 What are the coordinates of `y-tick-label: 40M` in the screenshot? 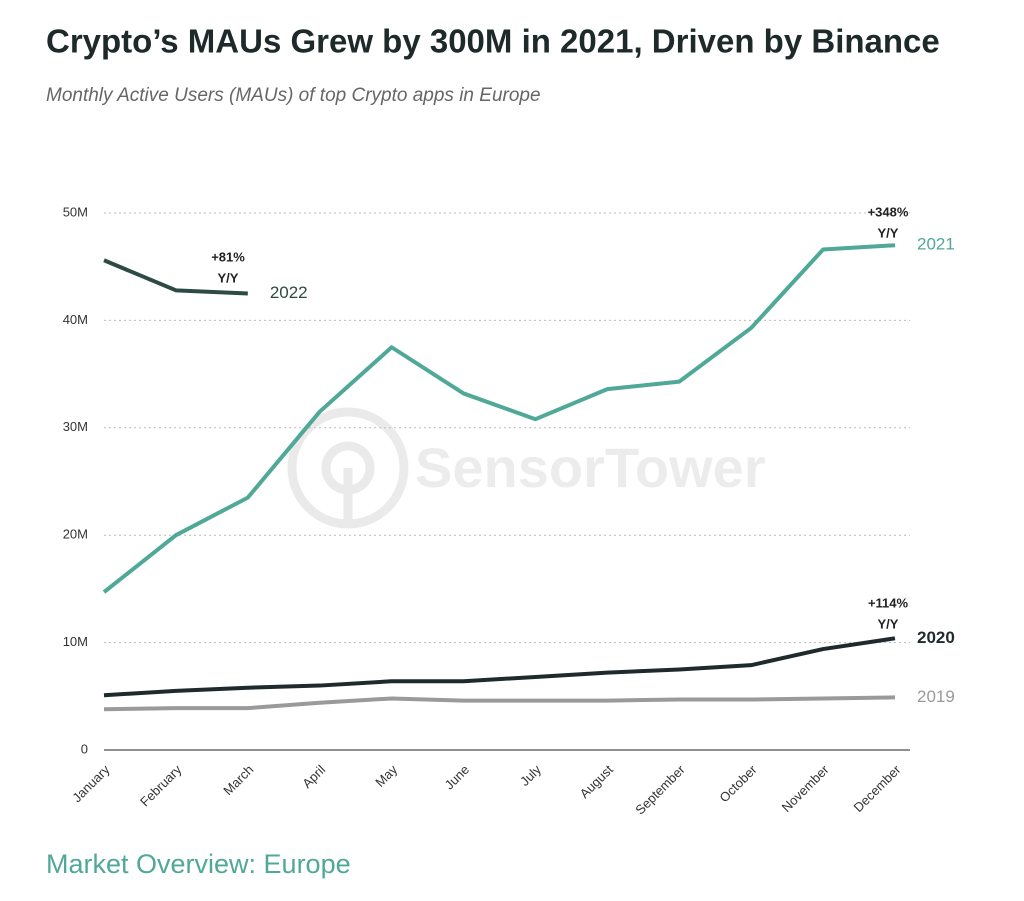 It's located at (75, 319).